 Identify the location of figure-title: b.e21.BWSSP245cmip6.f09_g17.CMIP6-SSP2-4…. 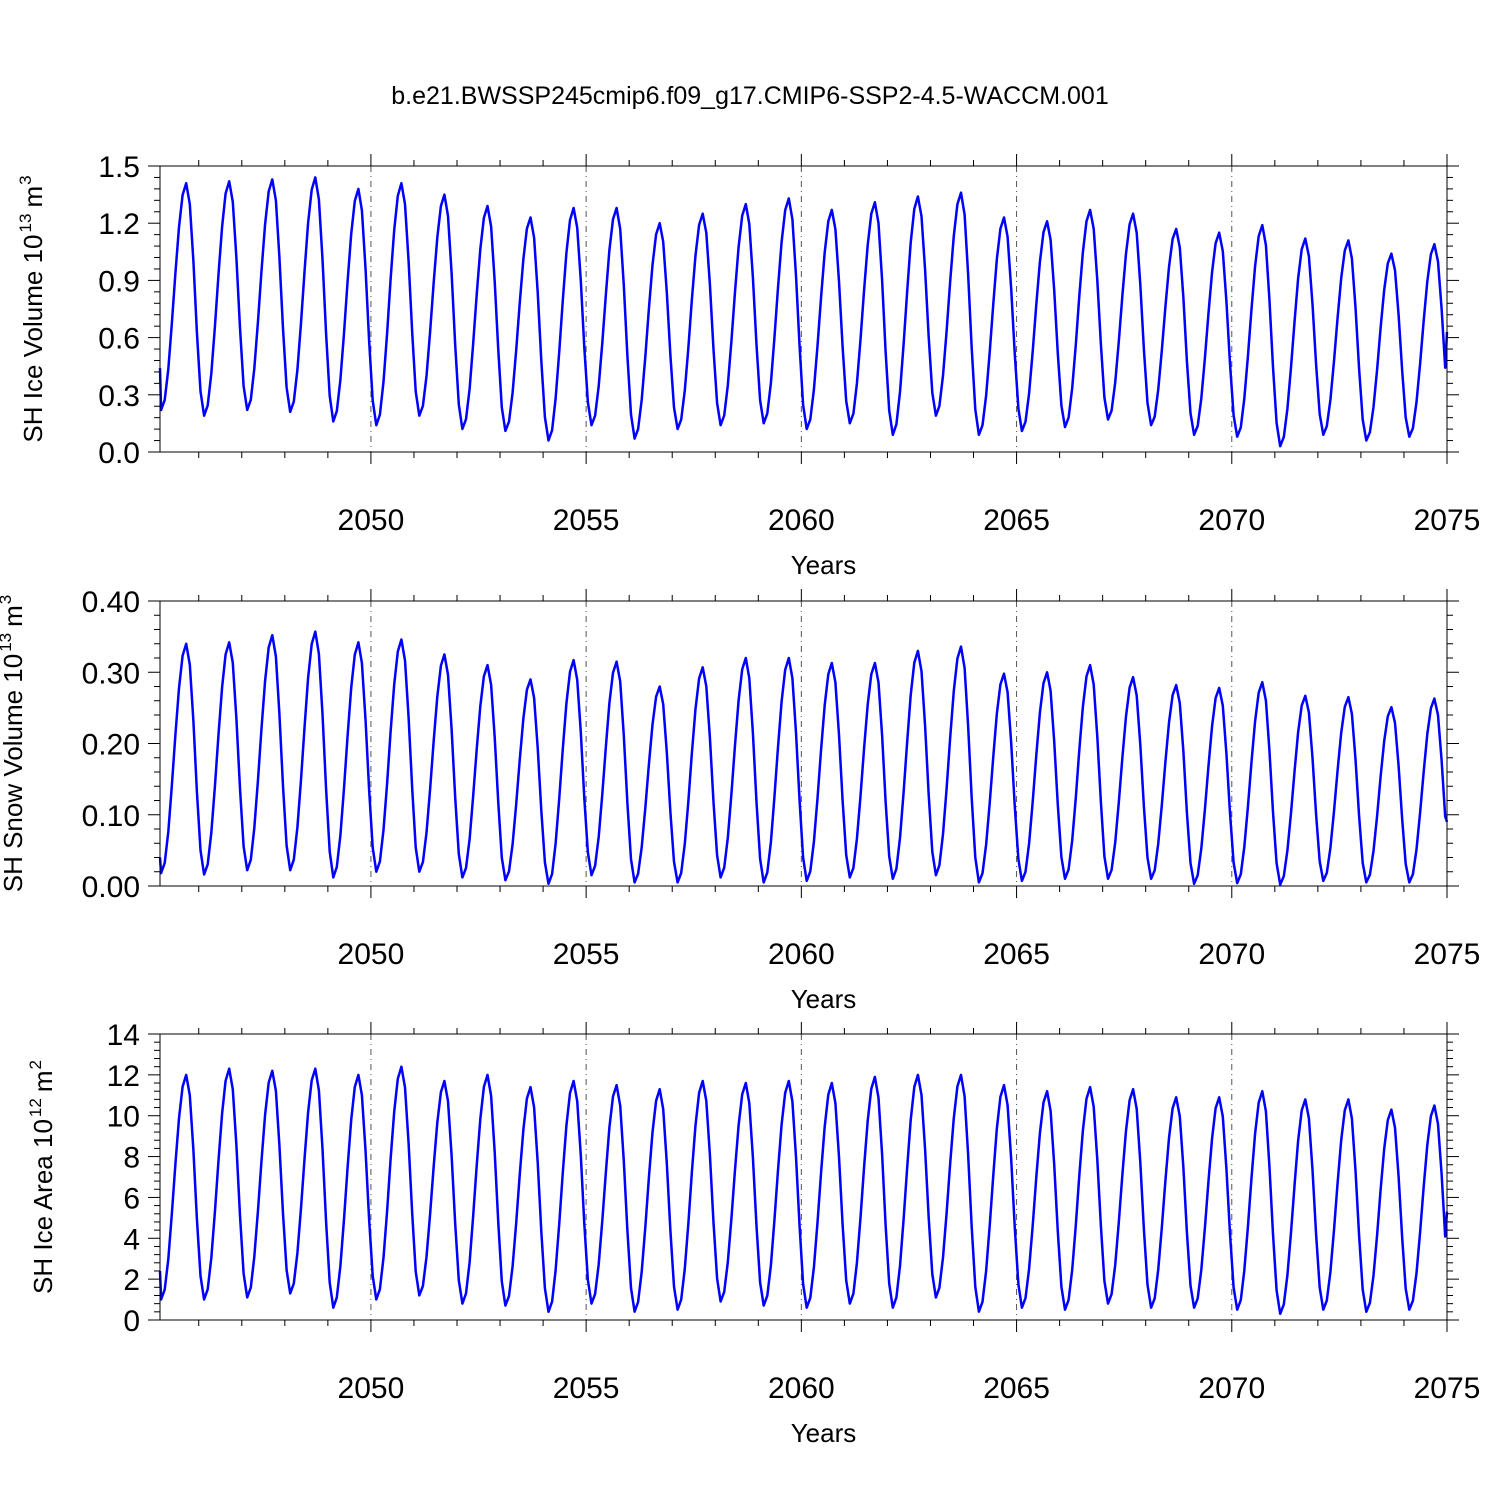
(749, 96).